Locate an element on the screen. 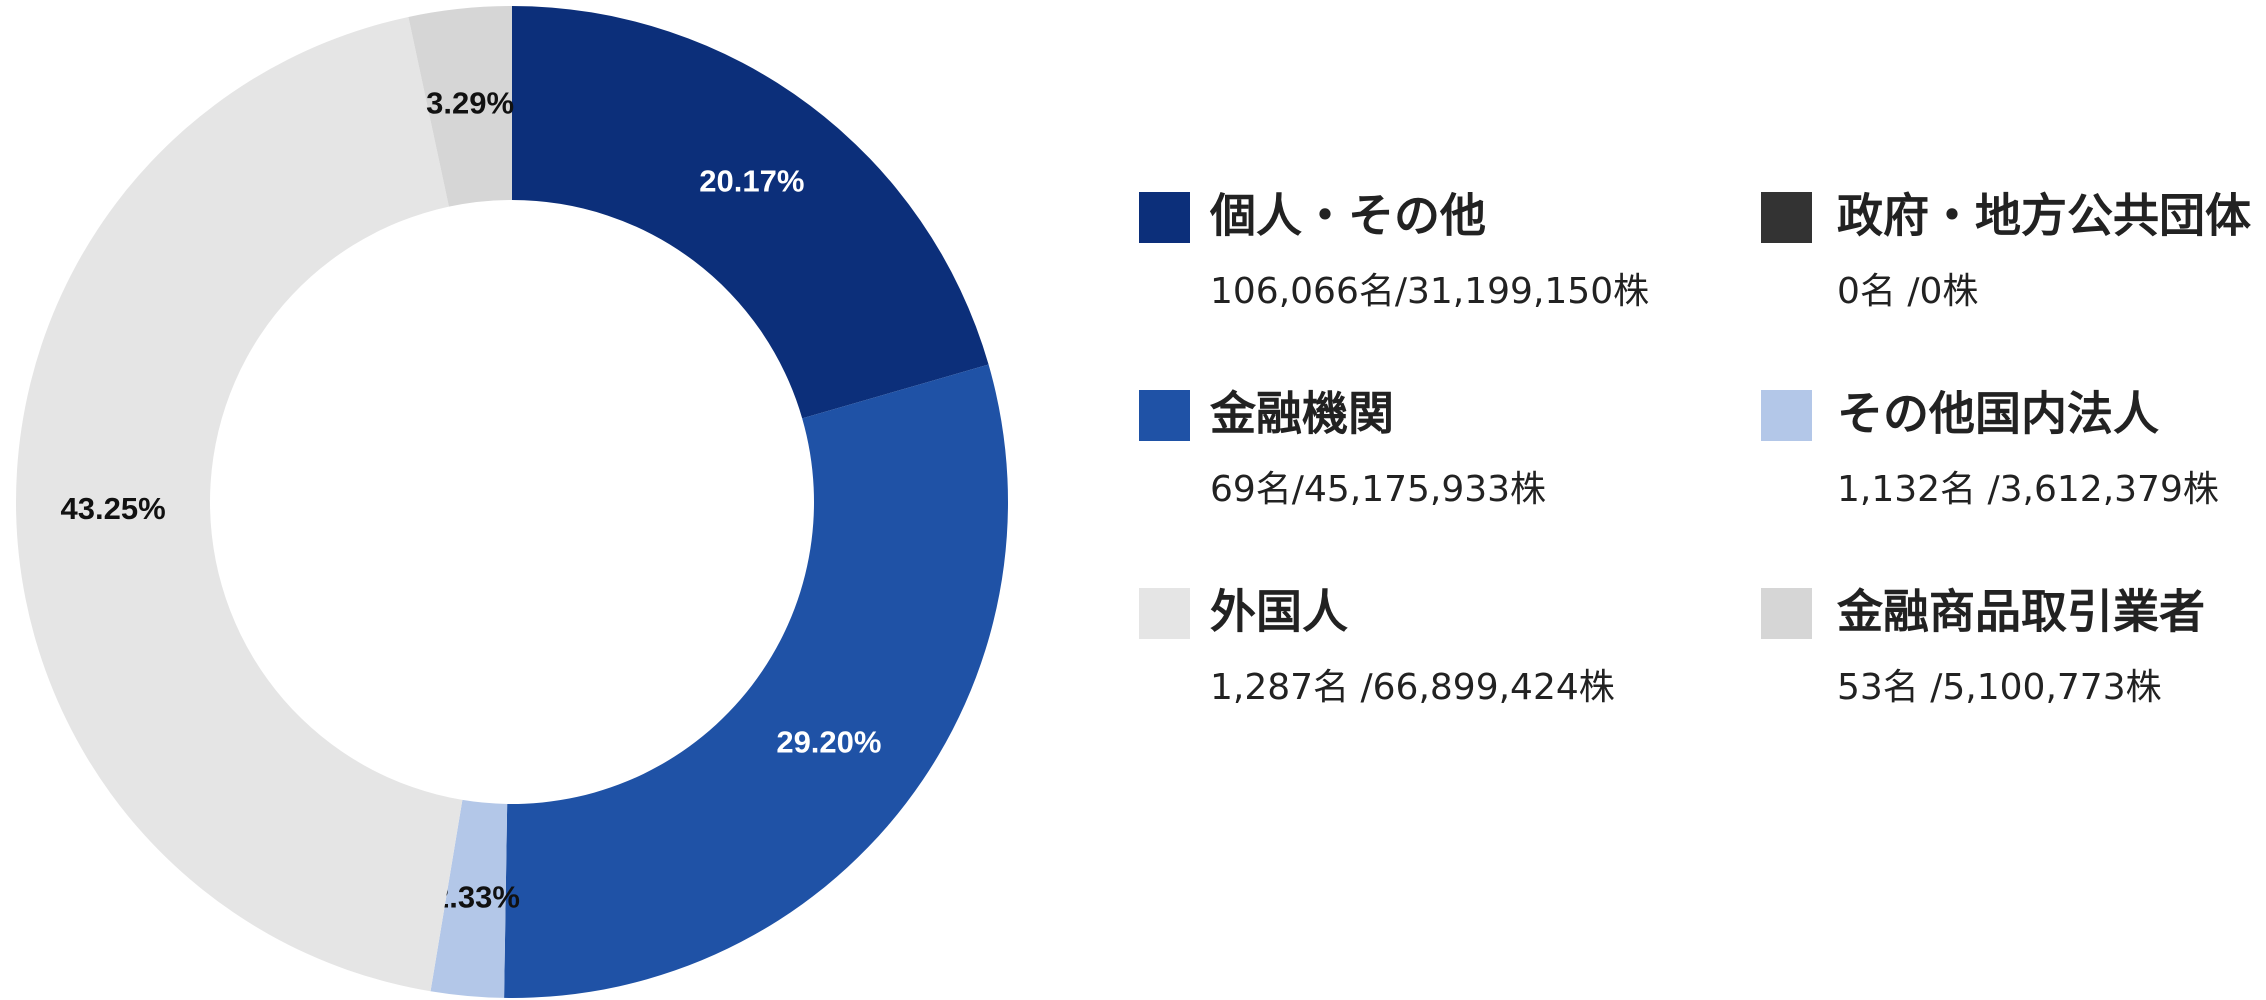  legend-label: 金融商品取引業者 is located at coordinates (2020, 612).